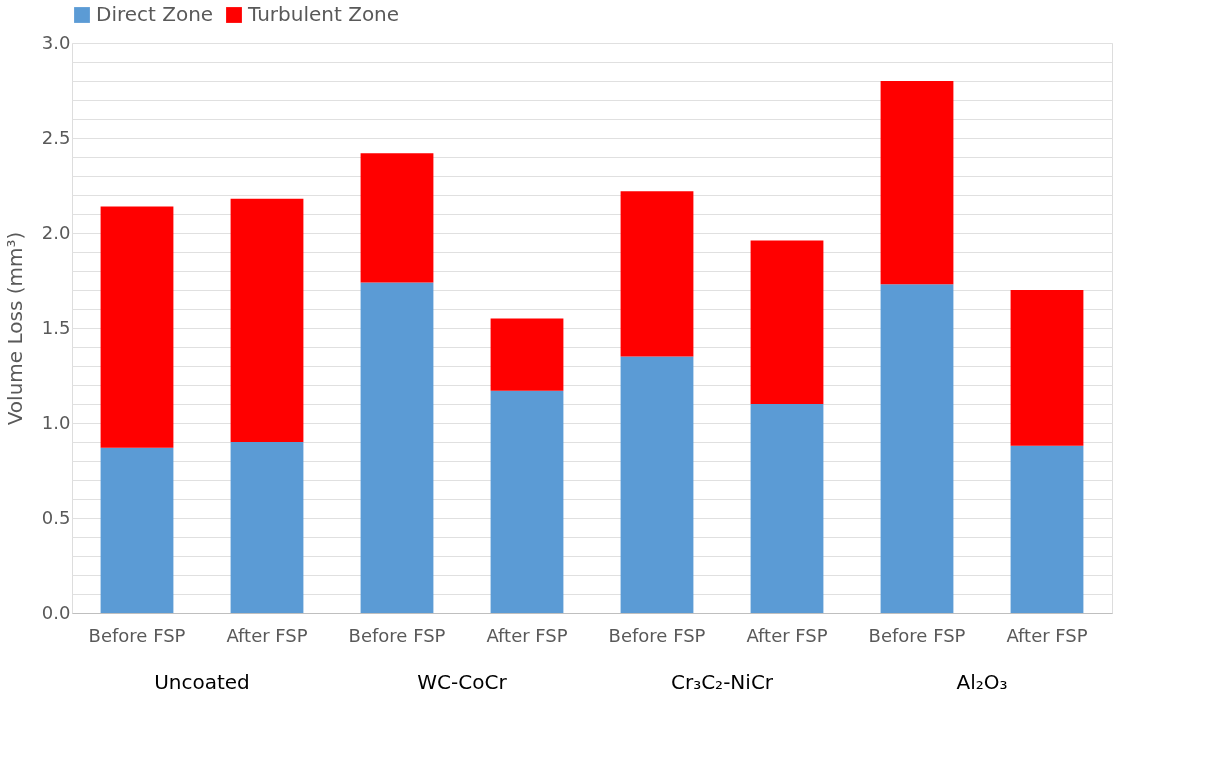 Image resolution: width=1213 pixels, height=775 pixels. What do you see at coordinates (202, 682) in the screenshot?
I see `text: Uncoated` at bounding box center [202, 682].